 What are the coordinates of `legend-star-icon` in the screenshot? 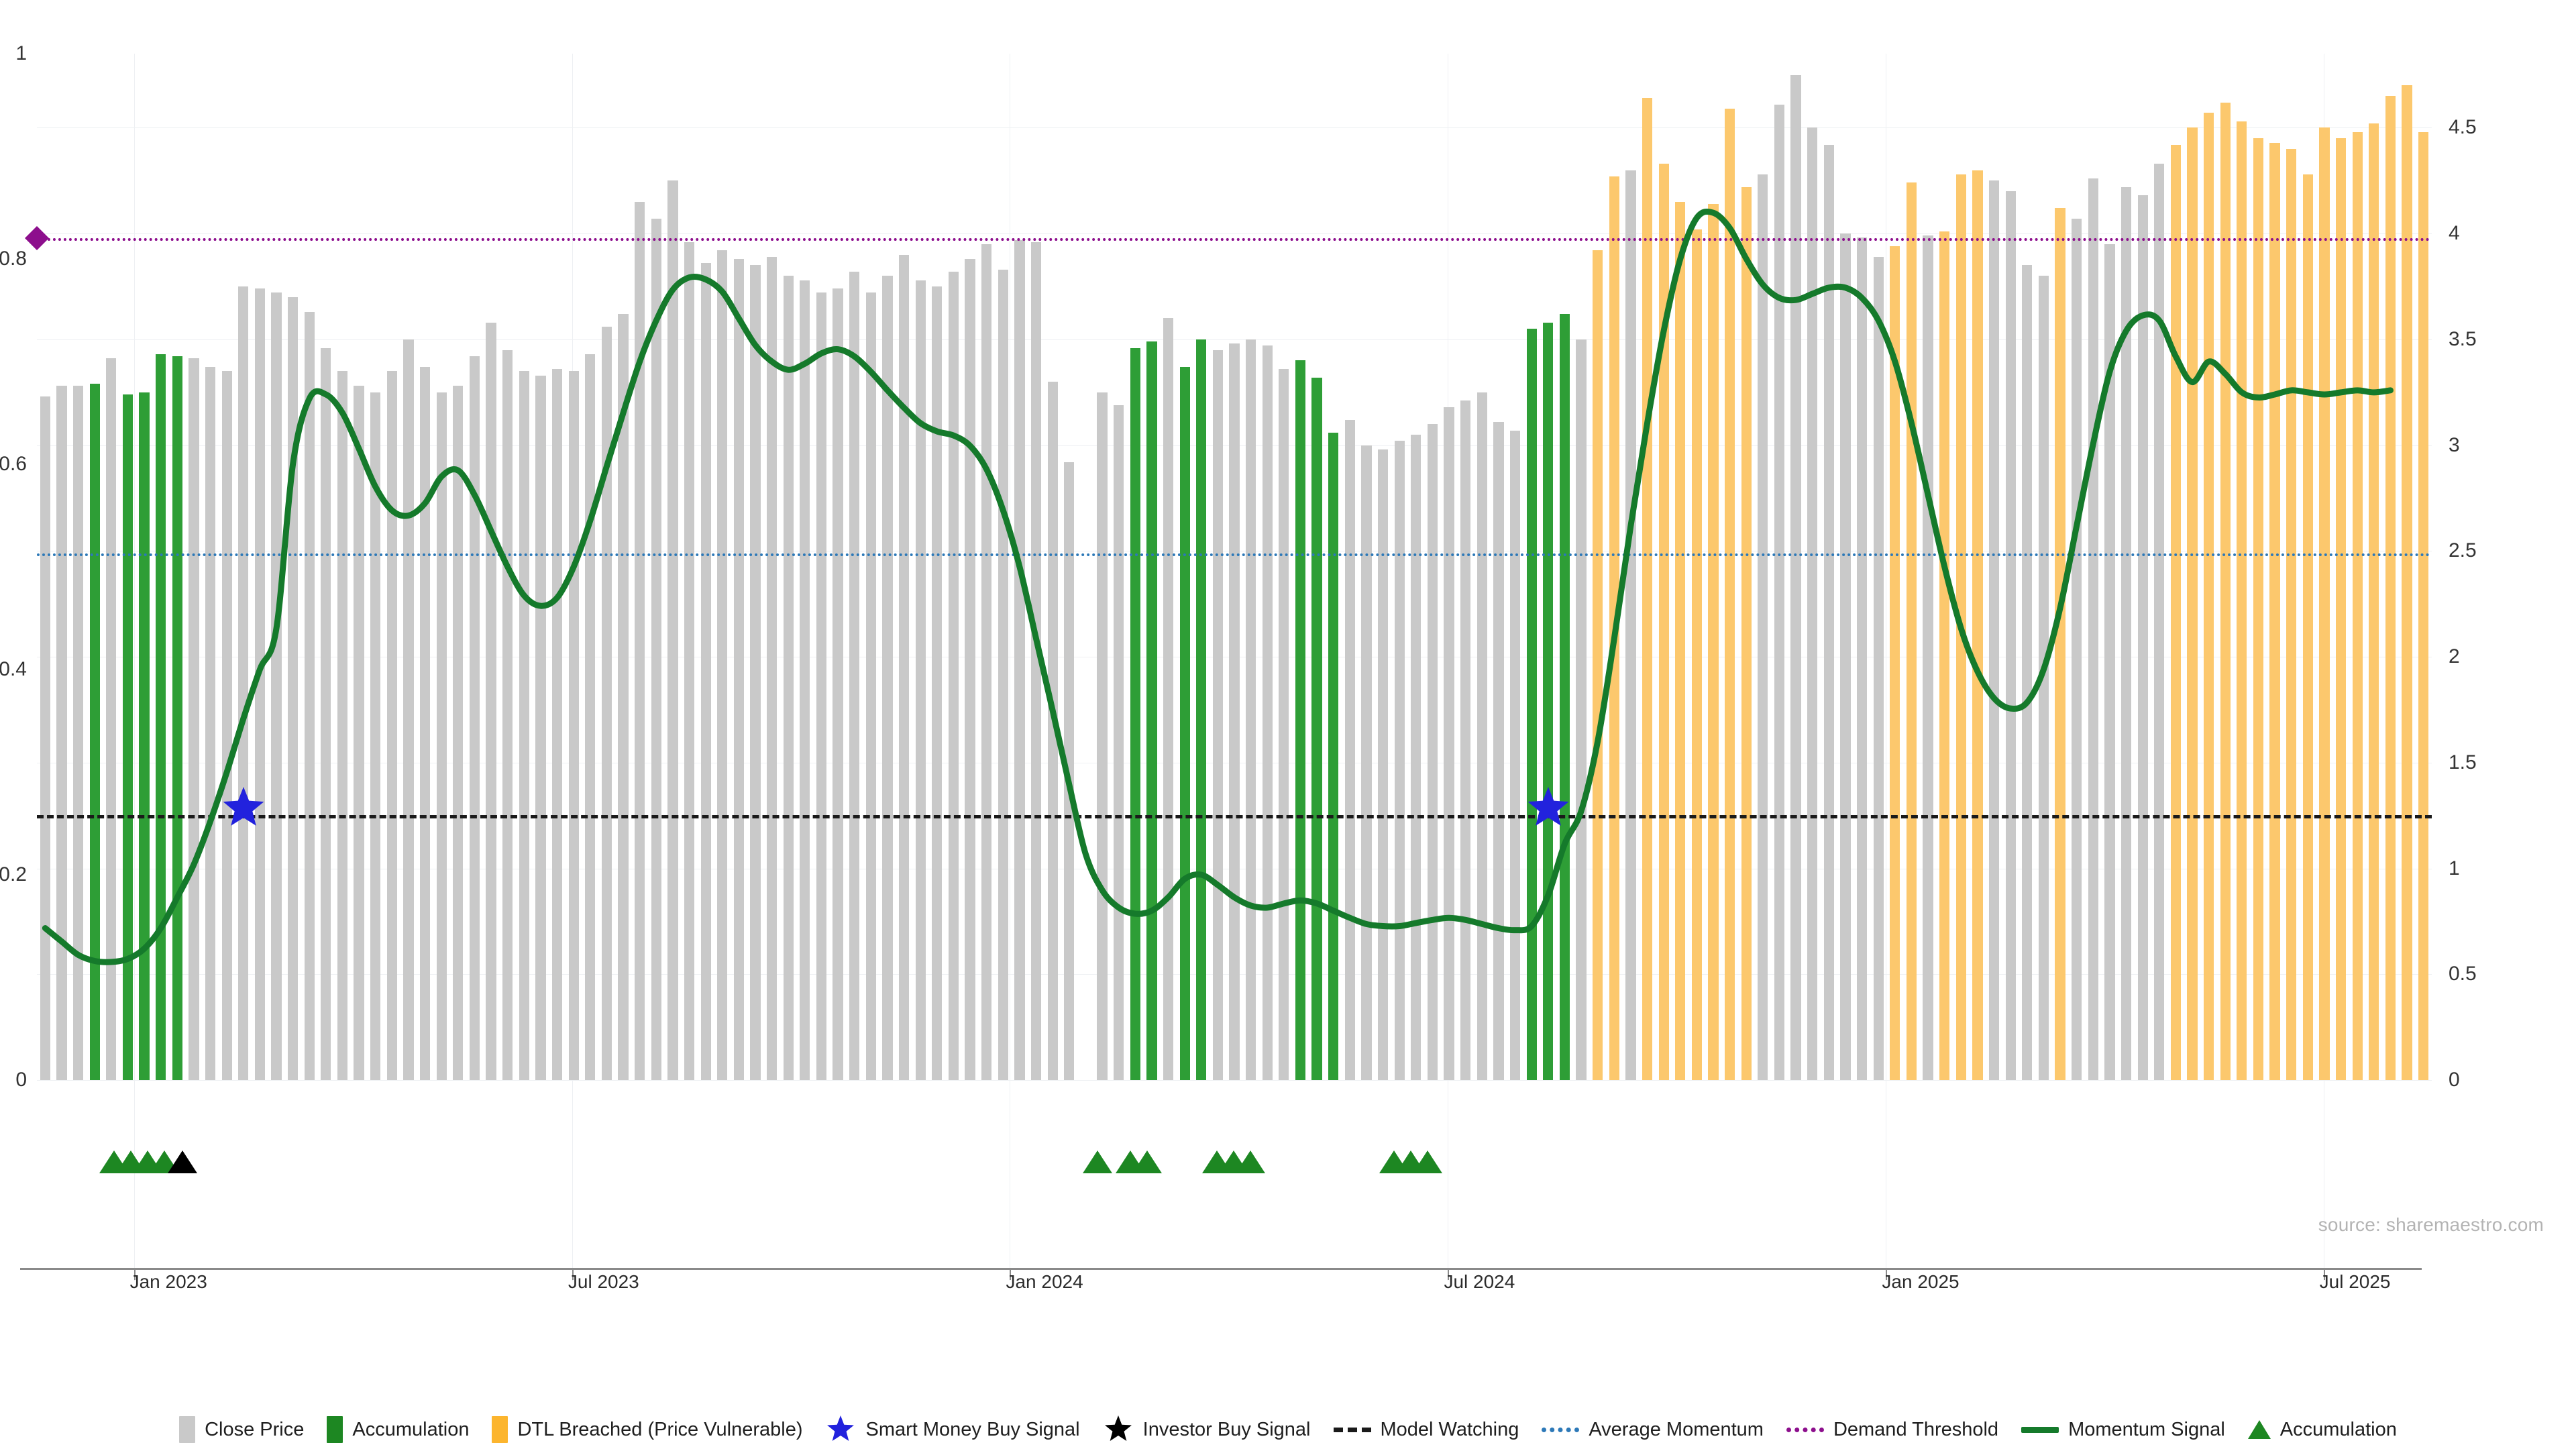 It's located at (1118, 1428).